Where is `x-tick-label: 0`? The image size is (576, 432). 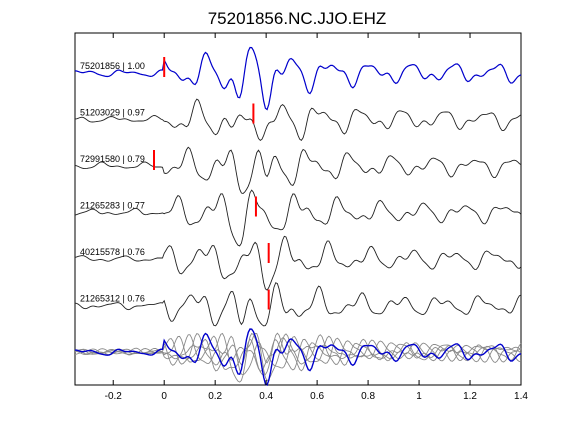
x-tick-label: 0 is located at coordinates (164, 396).